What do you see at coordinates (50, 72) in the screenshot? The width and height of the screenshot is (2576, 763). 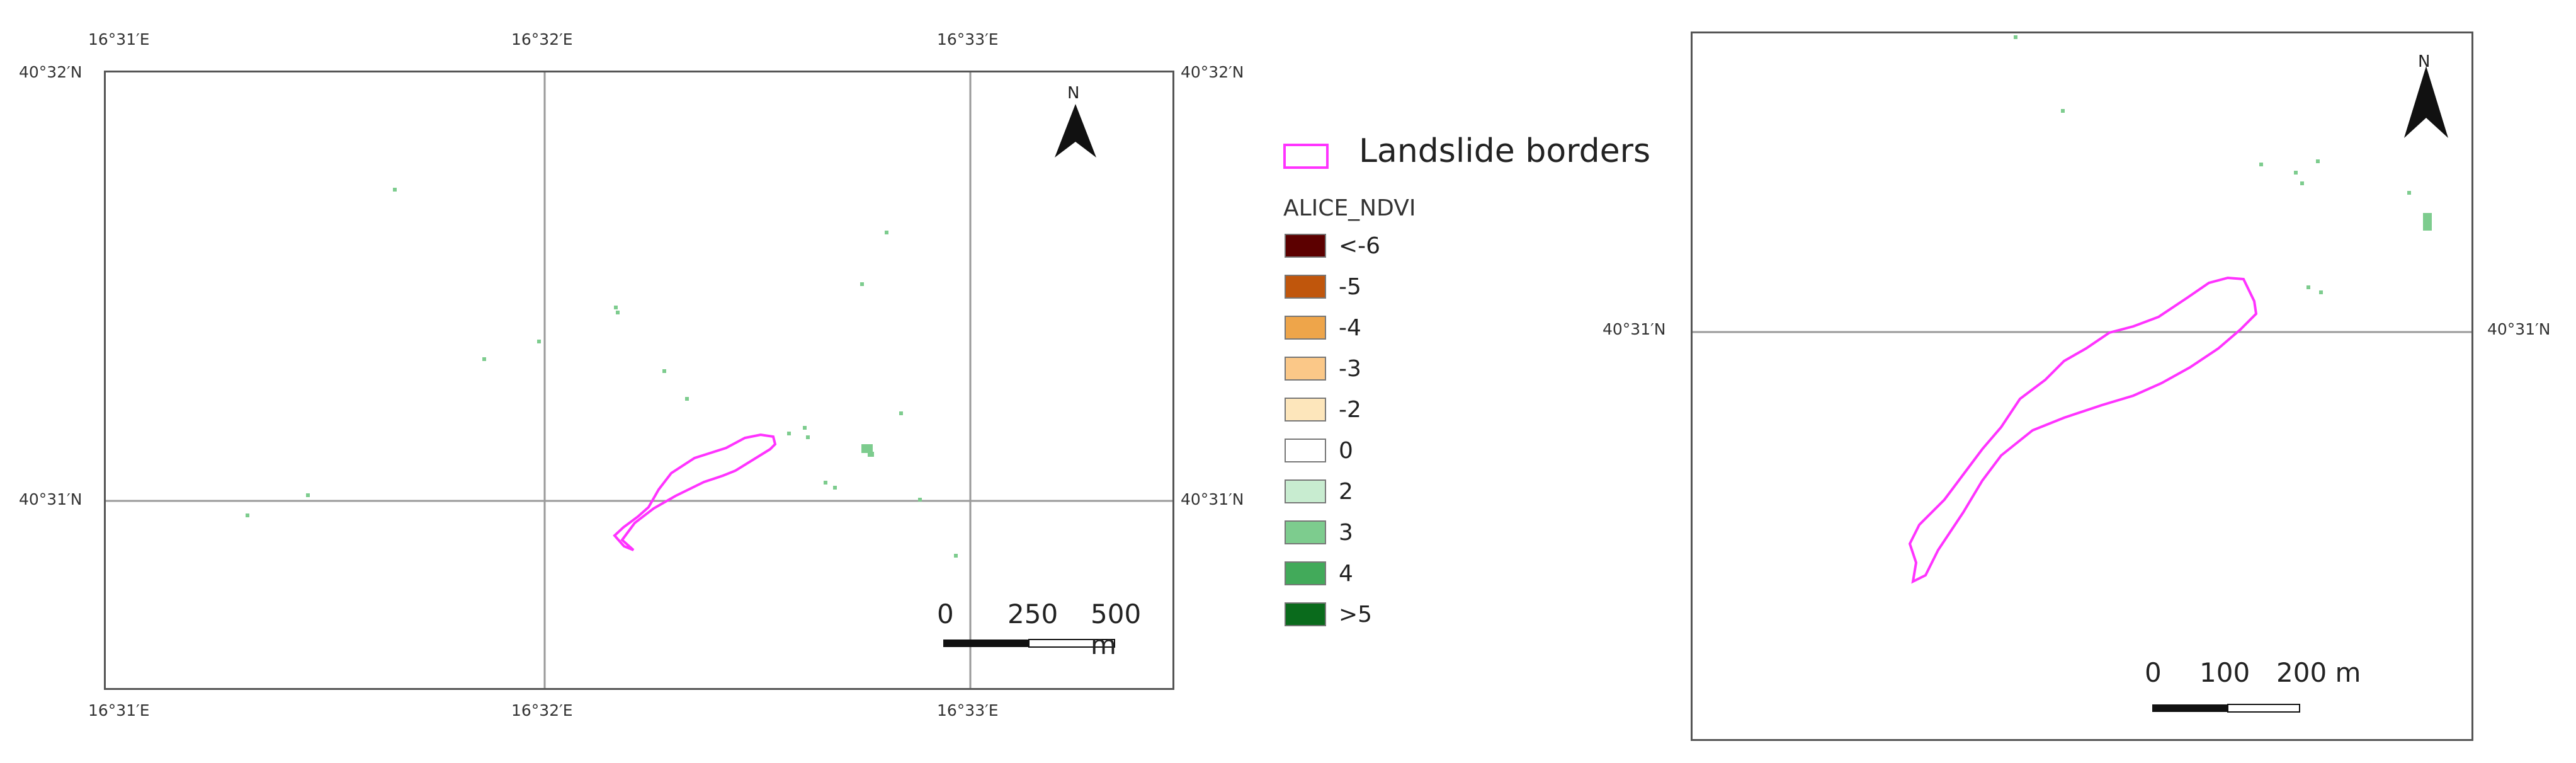 I see `left-lat-label: 40°32′N` at bounding box center [50, 72].